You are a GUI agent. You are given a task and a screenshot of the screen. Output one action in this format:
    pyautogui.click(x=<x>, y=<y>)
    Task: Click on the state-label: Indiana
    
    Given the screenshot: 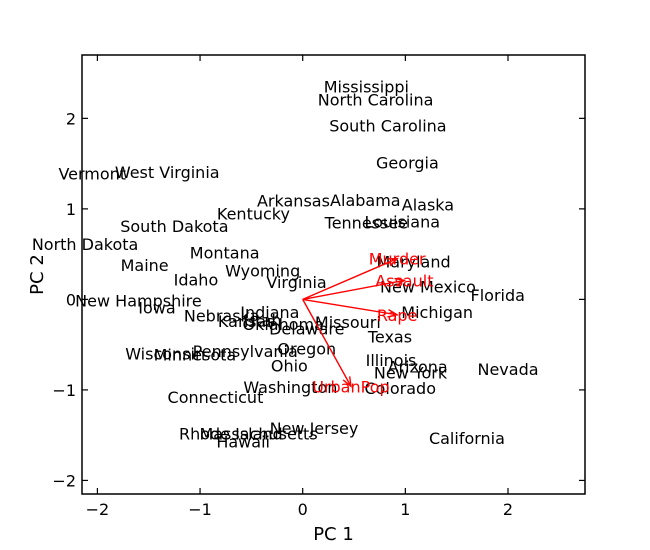 What is the action you would take?
    pyautogui.click(x=269, y=312)
    